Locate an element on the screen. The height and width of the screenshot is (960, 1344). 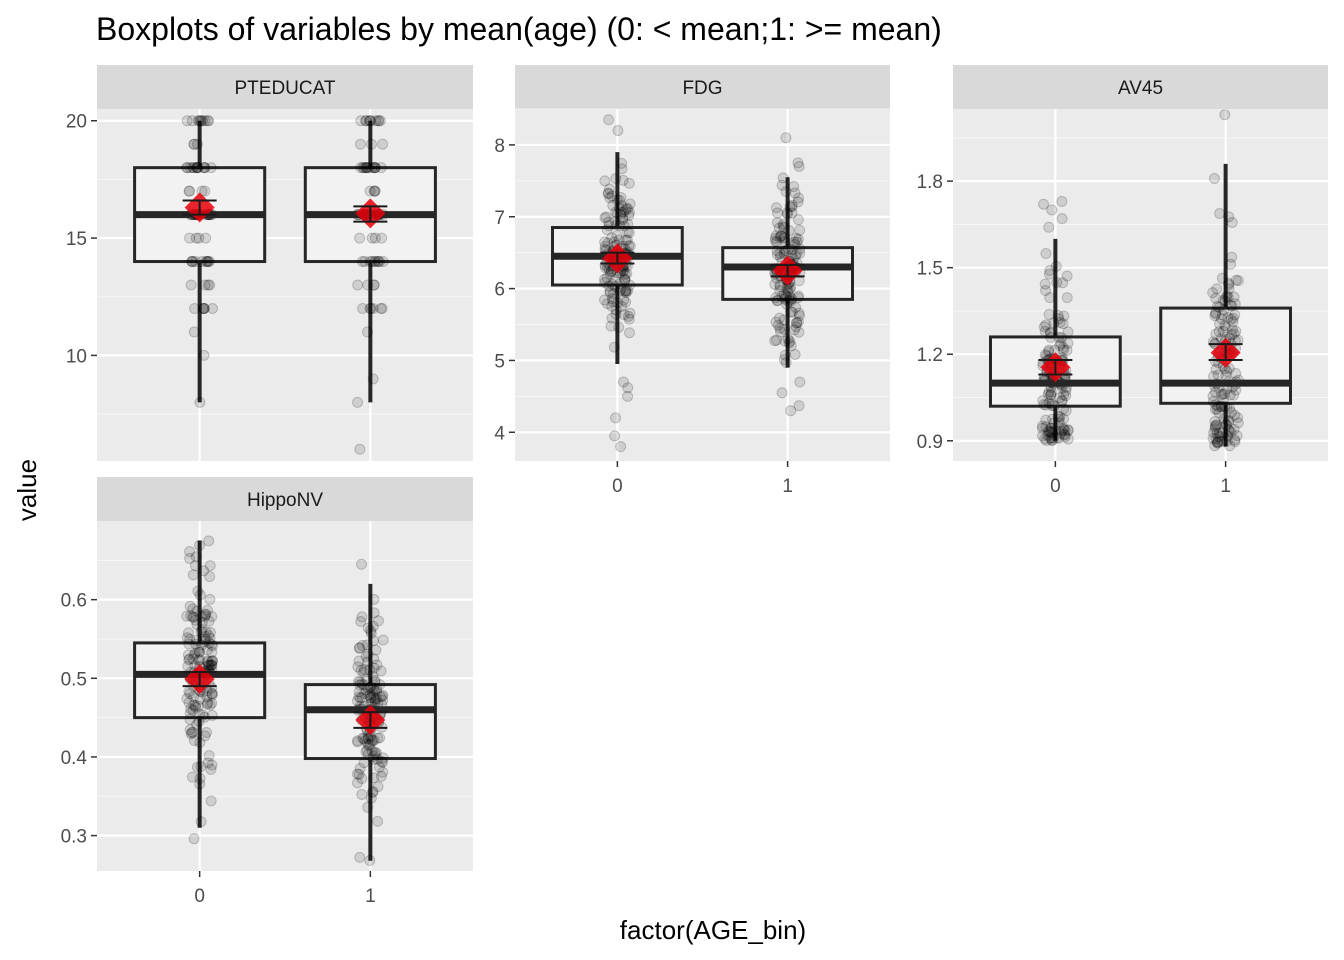
x-tick-label: 1 is located at coordinates (1225, 486).